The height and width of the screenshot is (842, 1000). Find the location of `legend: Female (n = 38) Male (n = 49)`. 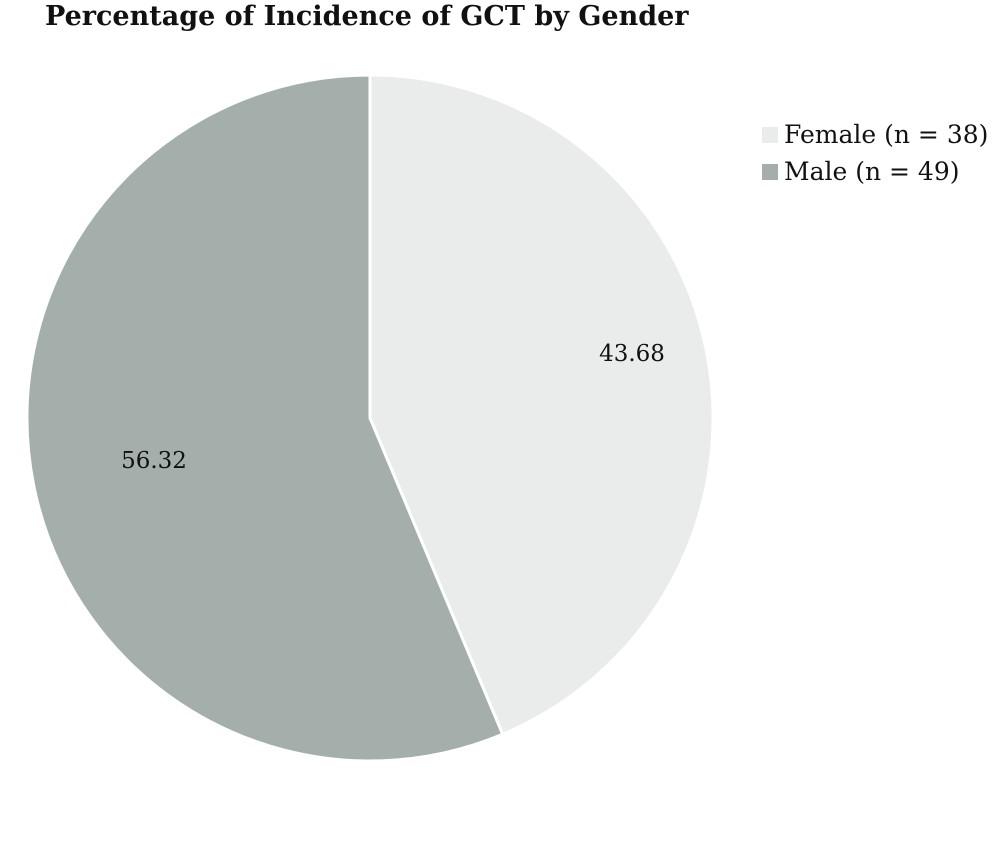

legend: Female (n = 38) Male (n = 49) is located at coordinates (875, 153).